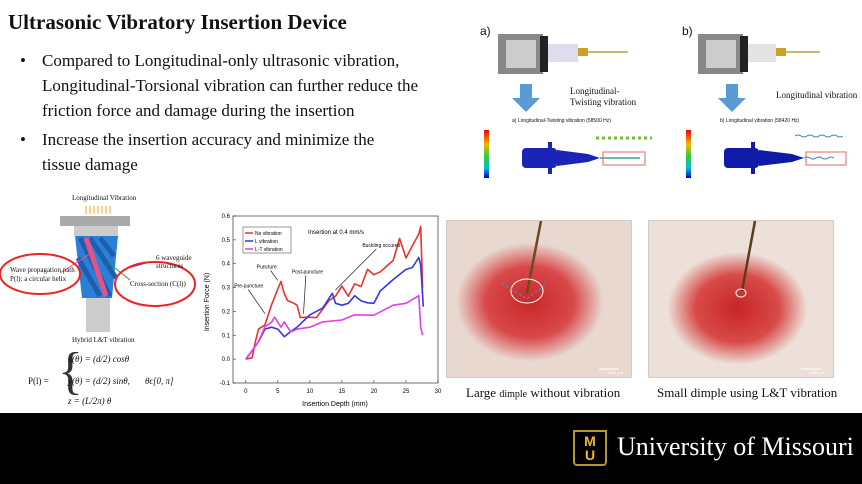 The height and width of the screenshot is (484, 862). Describe the element at coordinates (342, 392) in the screenshot. I see `x-tick-label: 15` at that location.